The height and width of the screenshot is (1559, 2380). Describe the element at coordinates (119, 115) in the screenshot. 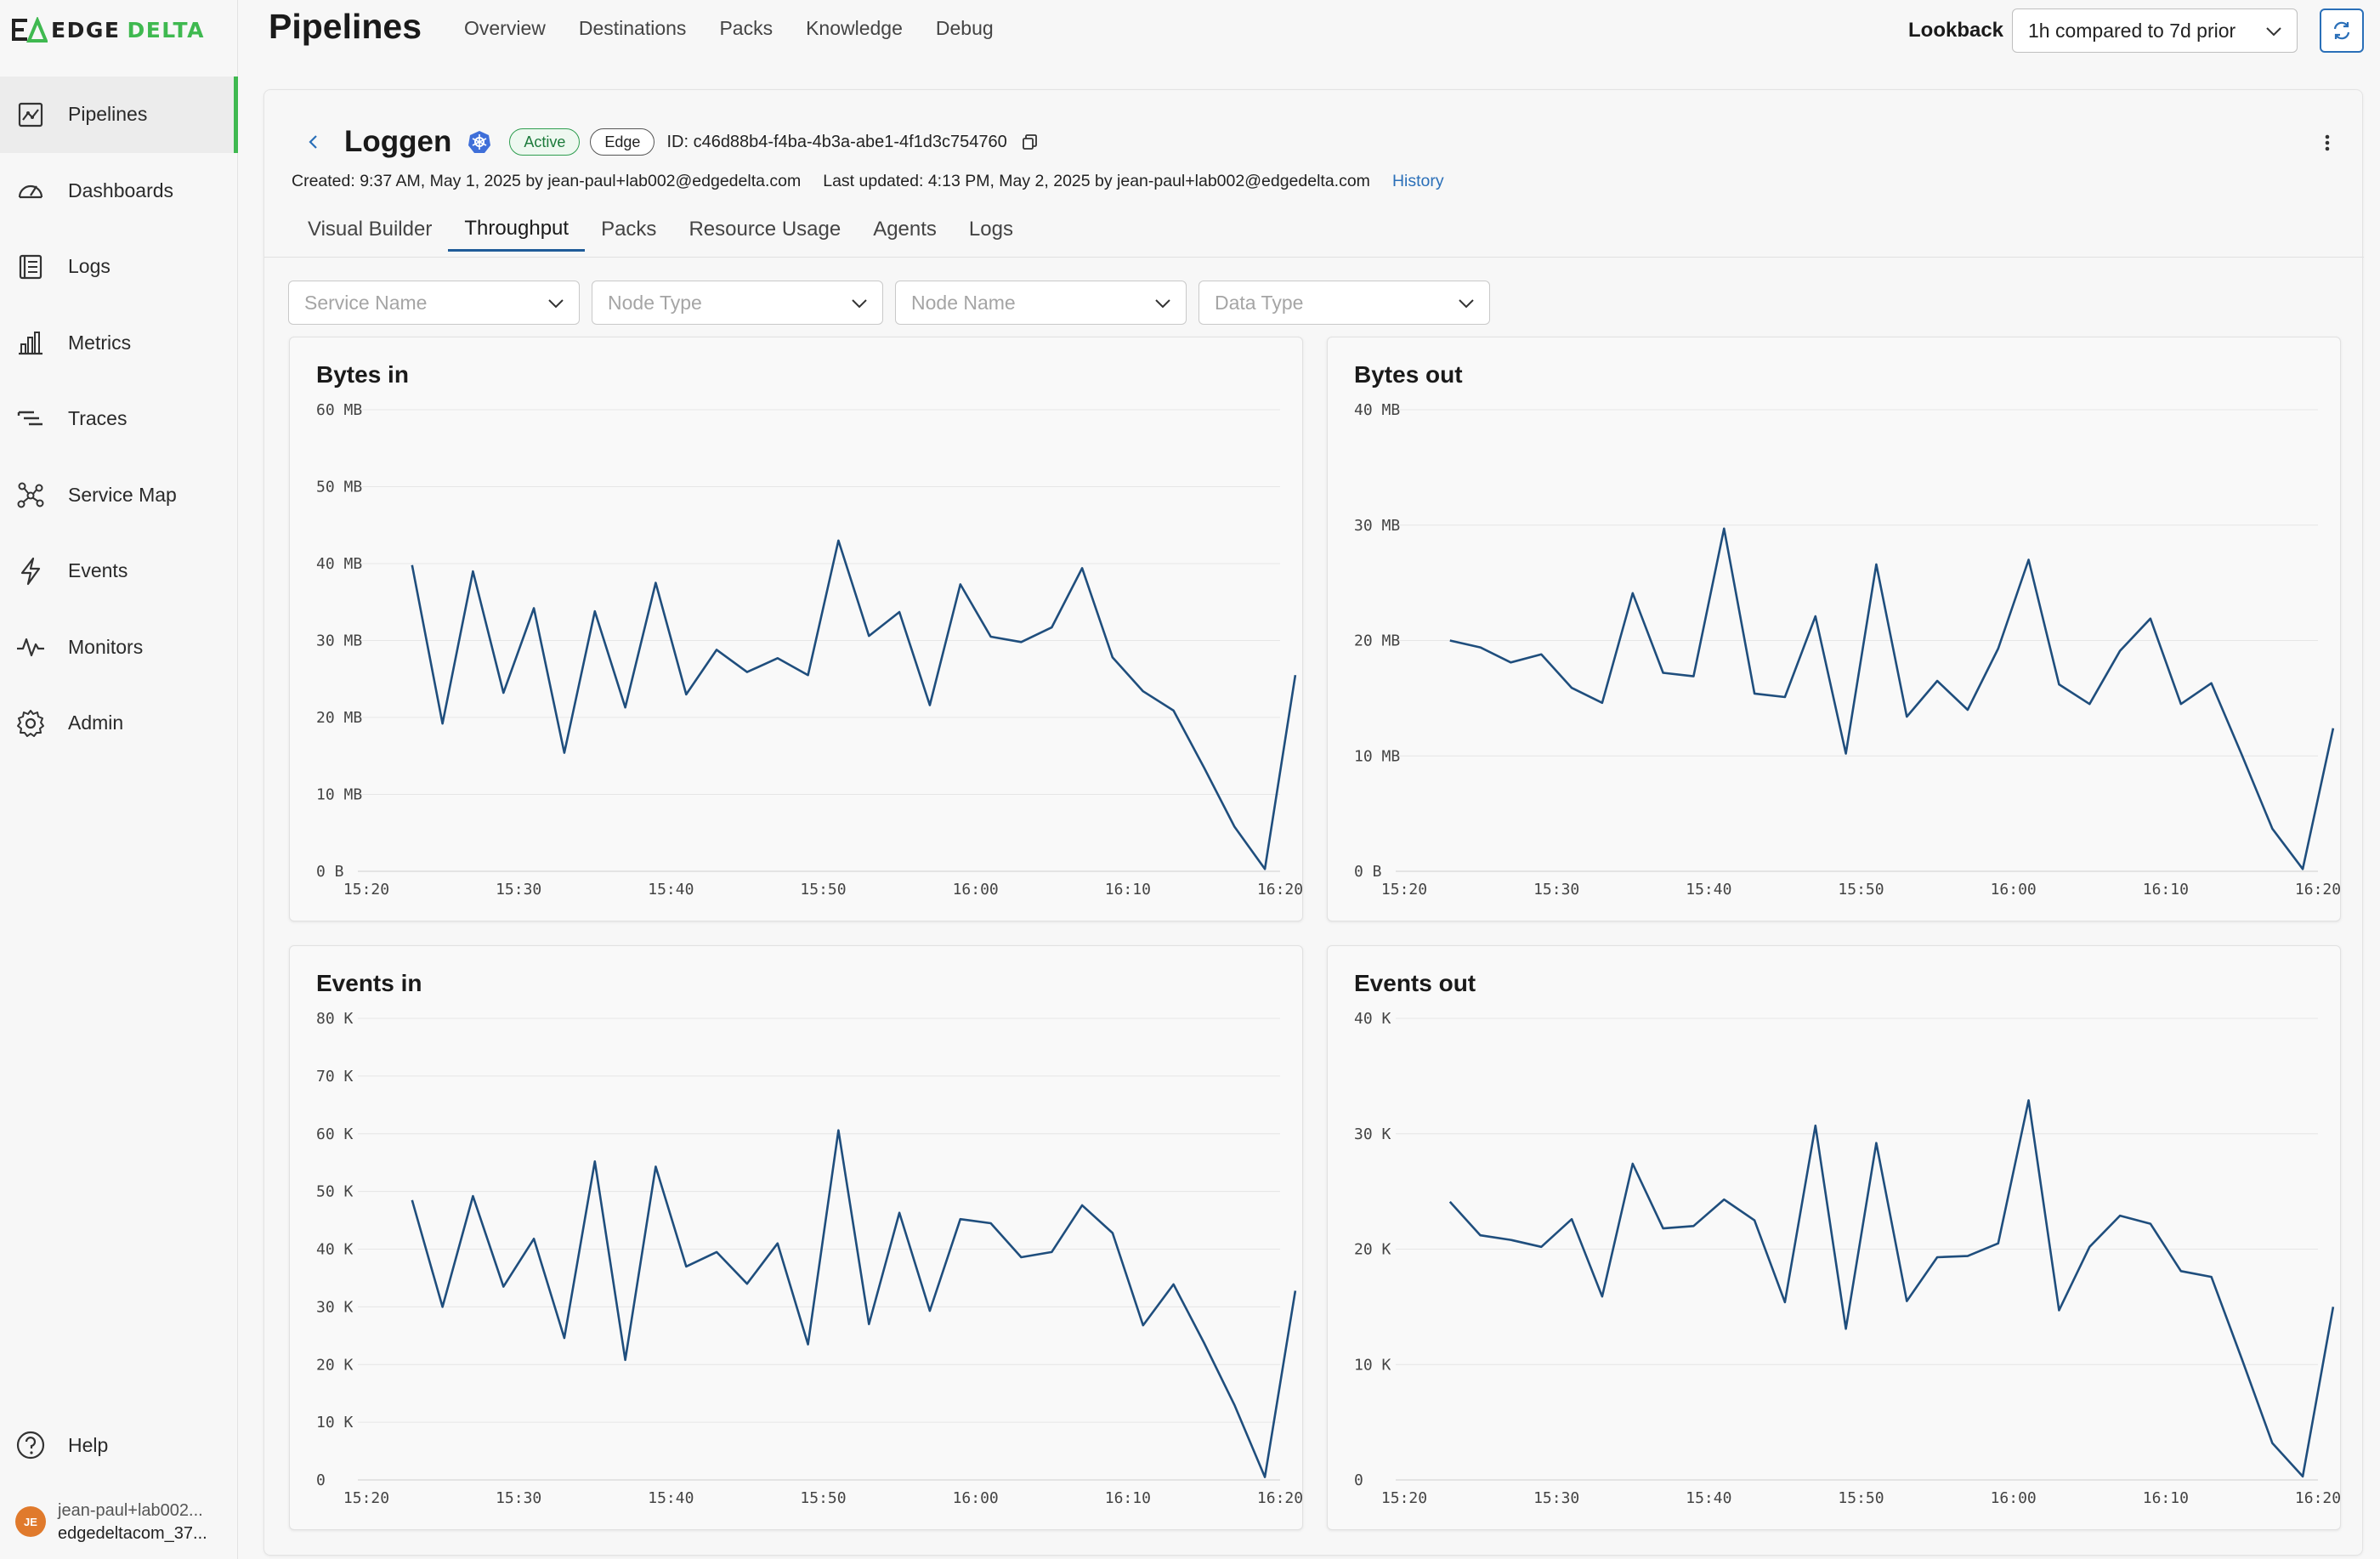

I see `sidebar-item-pipelines: Pipelines` at that location.